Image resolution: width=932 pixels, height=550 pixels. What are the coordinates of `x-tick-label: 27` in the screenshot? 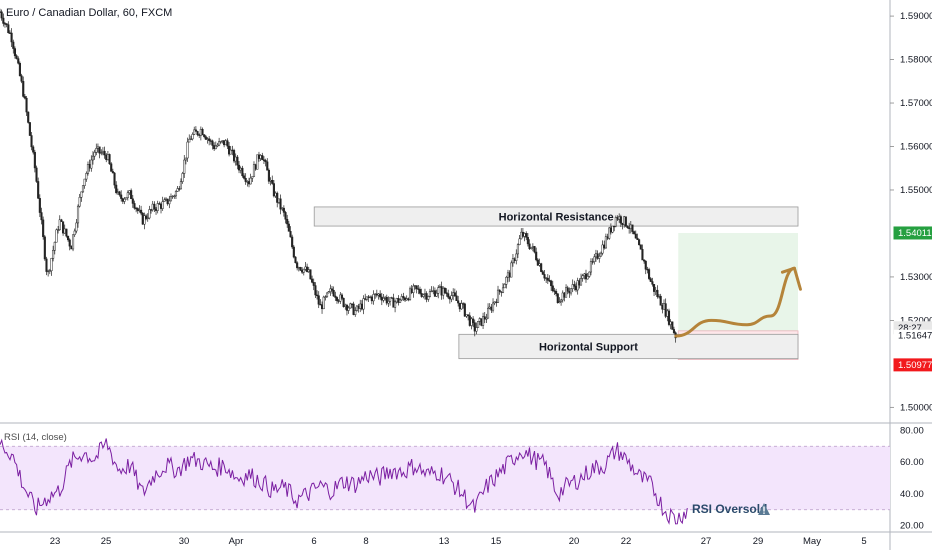 It's located at (706, 541).